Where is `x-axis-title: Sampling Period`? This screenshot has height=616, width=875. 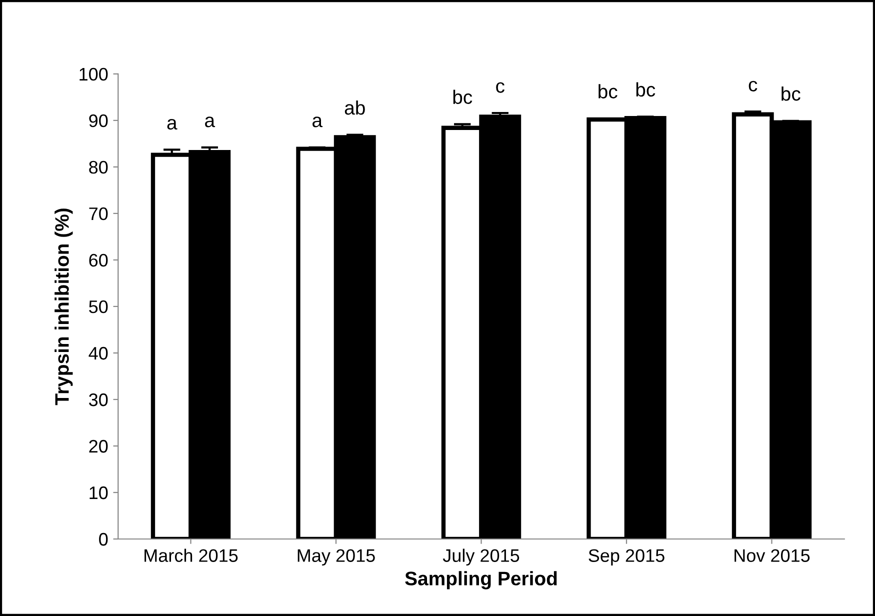 x-axis-title: Sampling Period is located at coordinates (481, 580).